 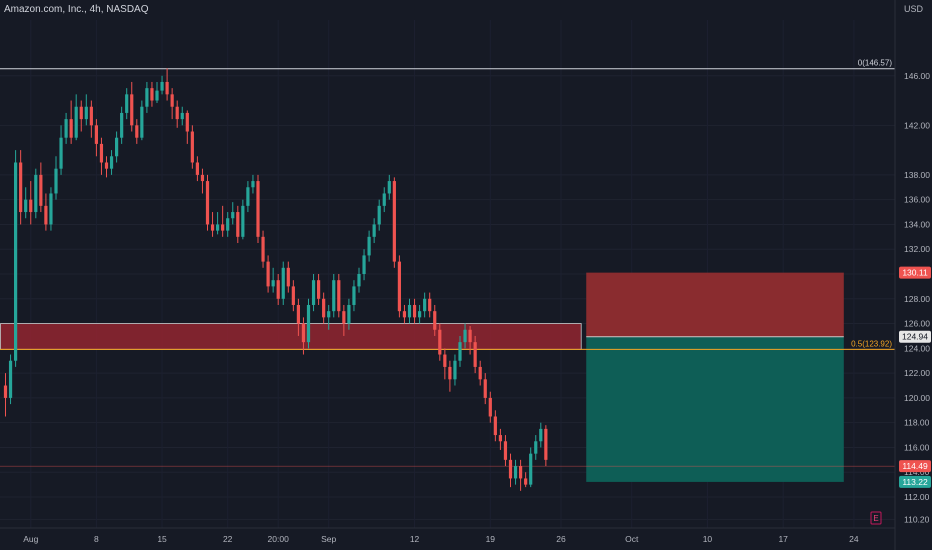 I want to click on take-profit-area, so click(x=715, y=409).